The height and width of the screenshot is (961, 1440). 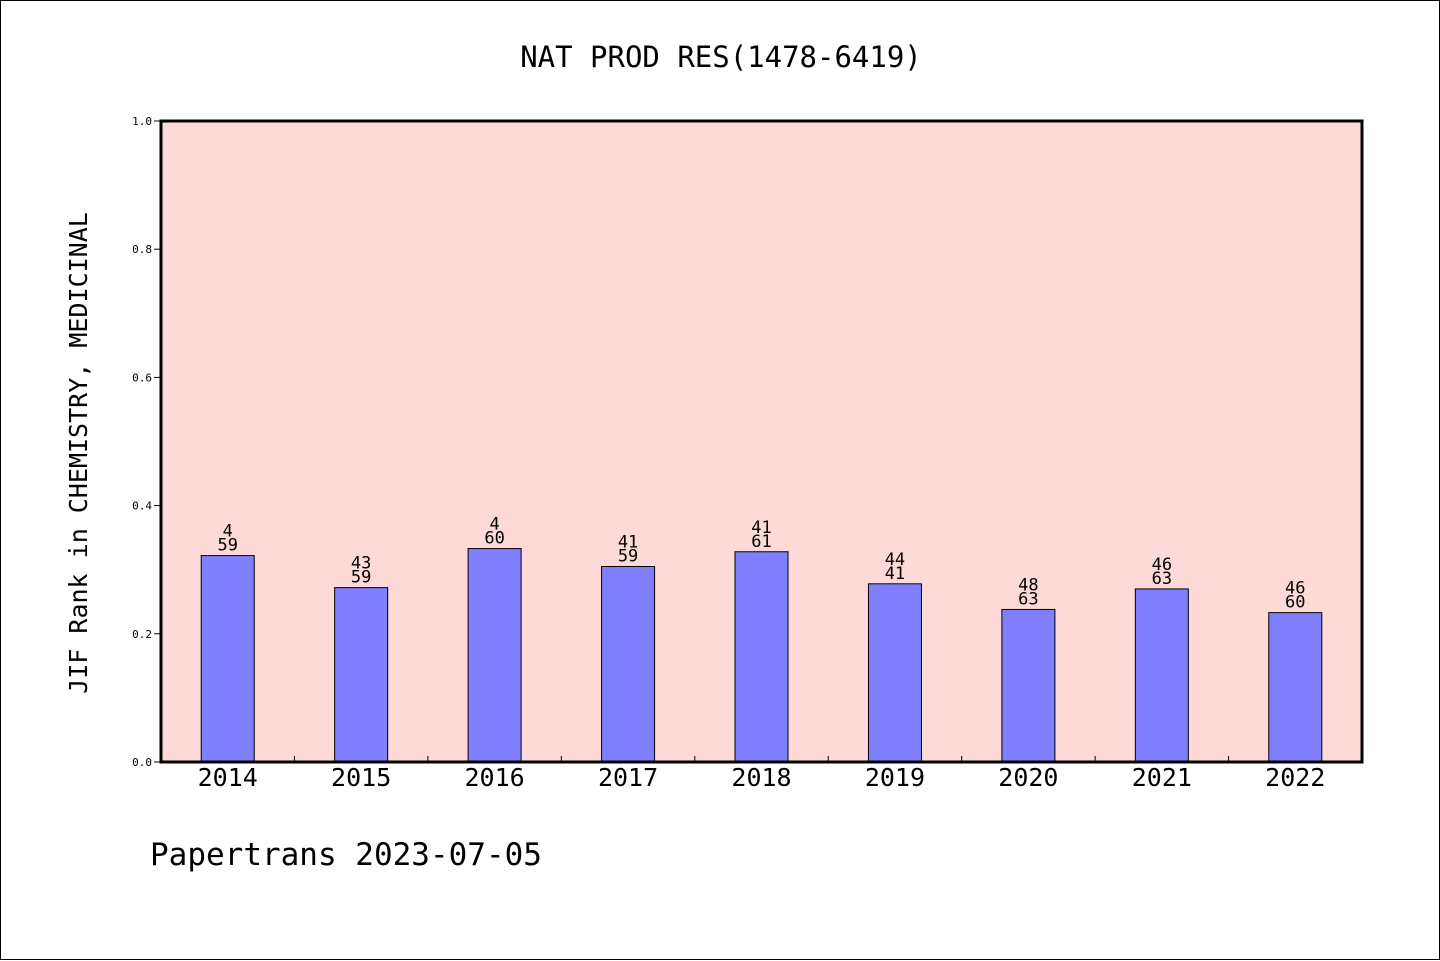 I want to click on y-tick-label: 0.4, so click(x=142, y=506).